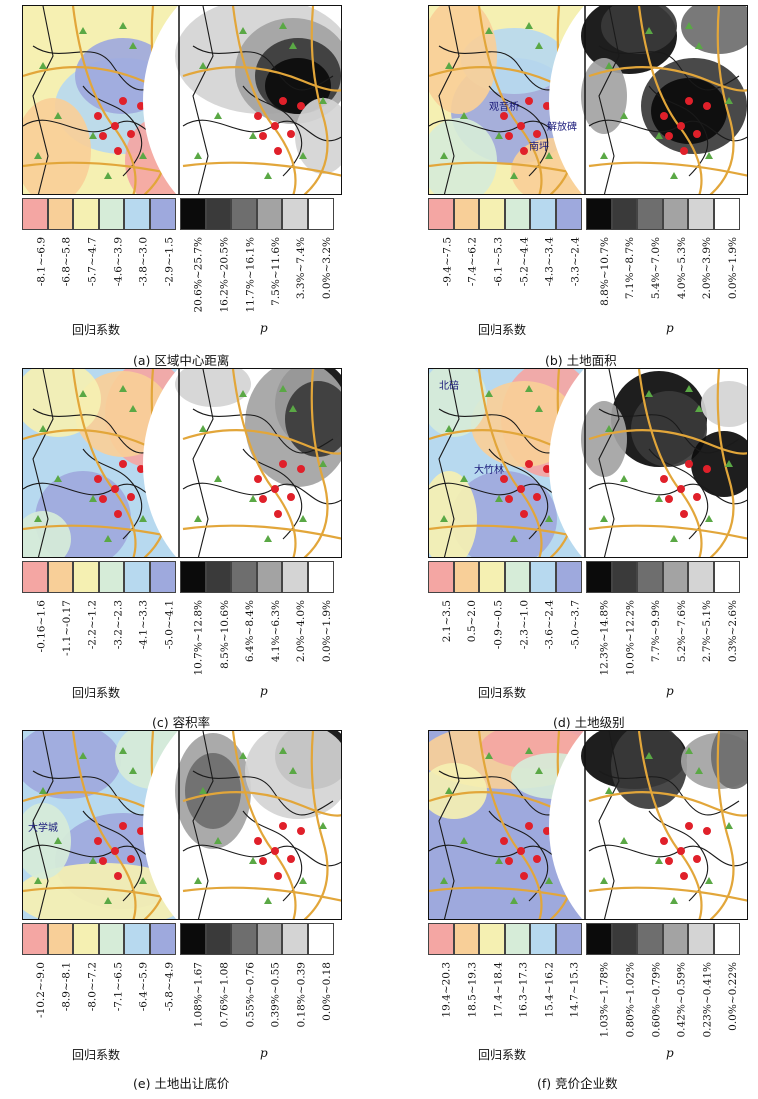 This screenshot has width=758, height=1099. Describe the element at coordinates (182, 463) in the screenshot. I see `map-svg` at that location.